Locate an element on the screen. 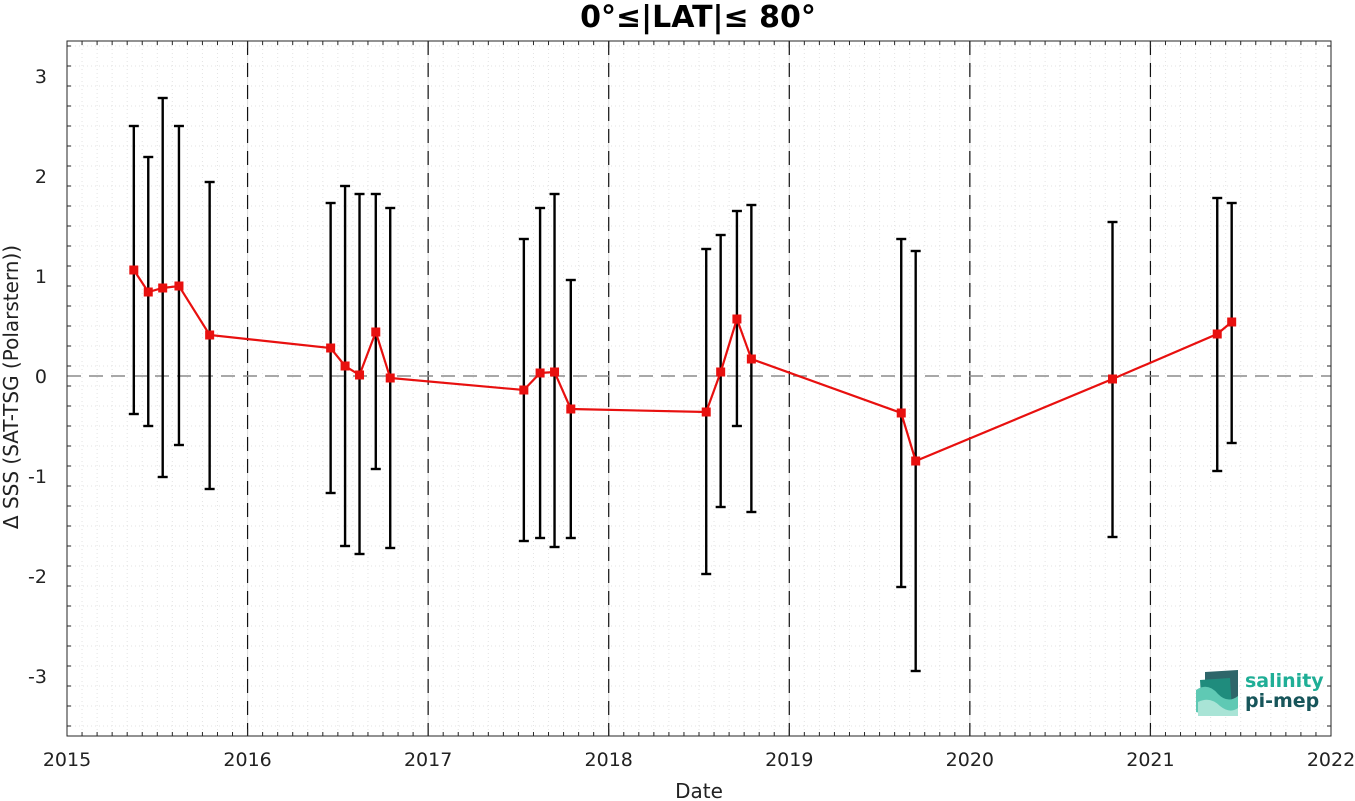 Image resolution: width=1355 pixels, height=801 pixels. y-tick-label: 3 is located at coordinates (41, 77).